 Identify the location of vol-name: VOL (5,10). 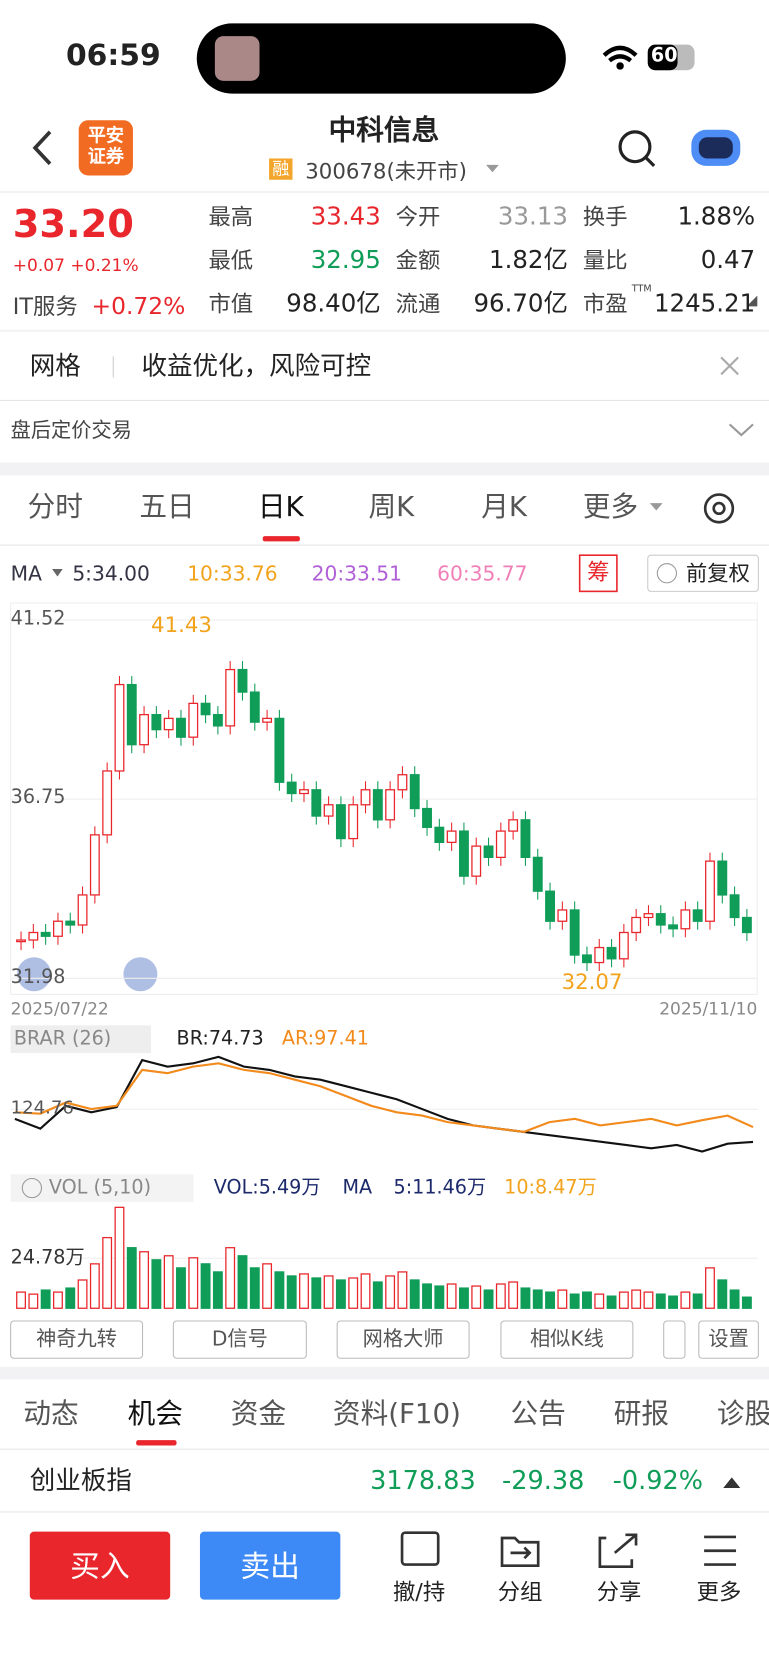
(100, 1187).